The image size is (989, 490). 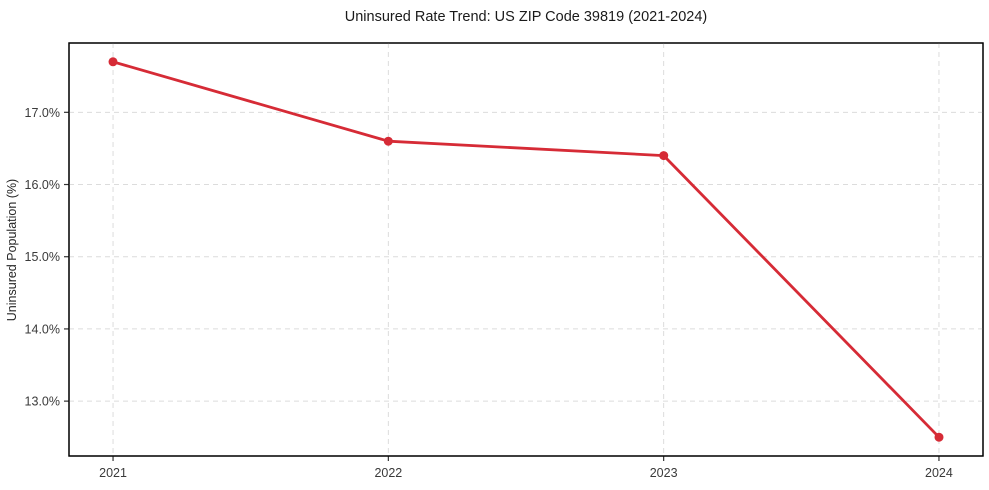 What do you see at coordinates (42, 185) in the screenshot?
I see `y-tick-label: 16.0%` at bounding box center [42, 185].